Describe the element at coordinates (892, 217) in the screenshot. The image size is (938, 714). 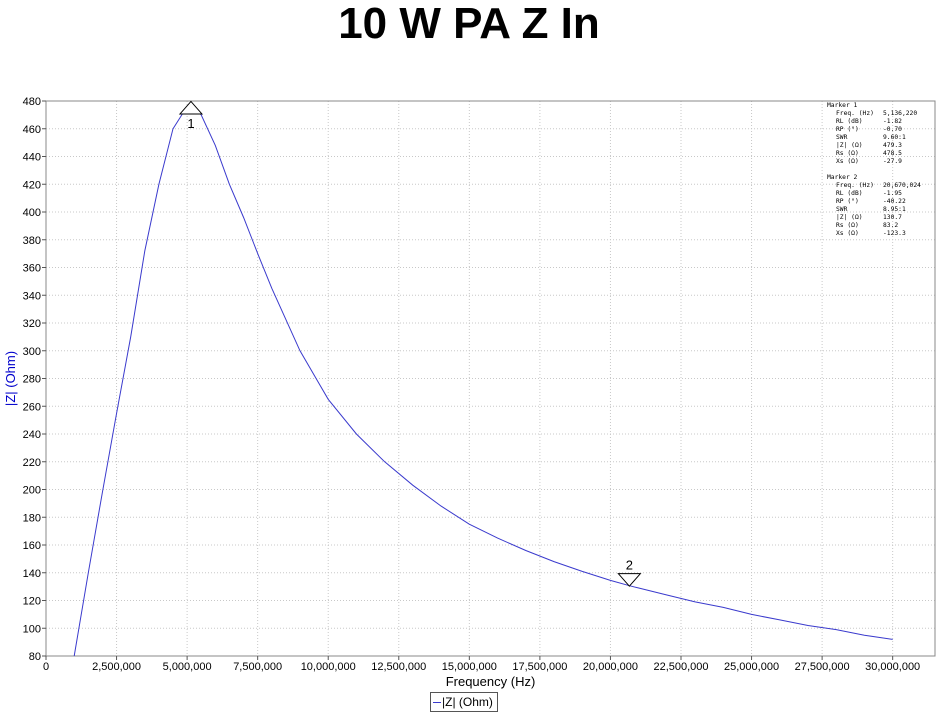
I see `readout-field-value: 130.7` at that location.